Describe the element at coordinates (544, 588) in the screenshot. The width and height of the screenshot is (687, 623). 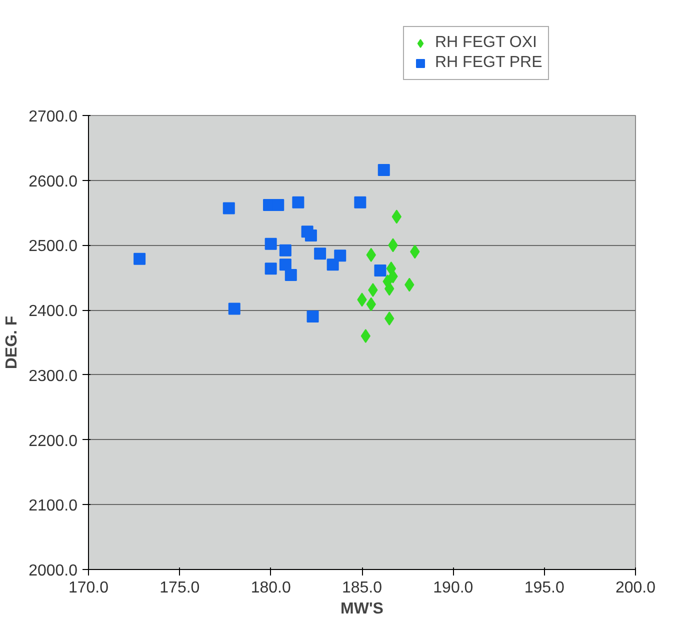
I see `x-tick-label: 195.0` at that location.